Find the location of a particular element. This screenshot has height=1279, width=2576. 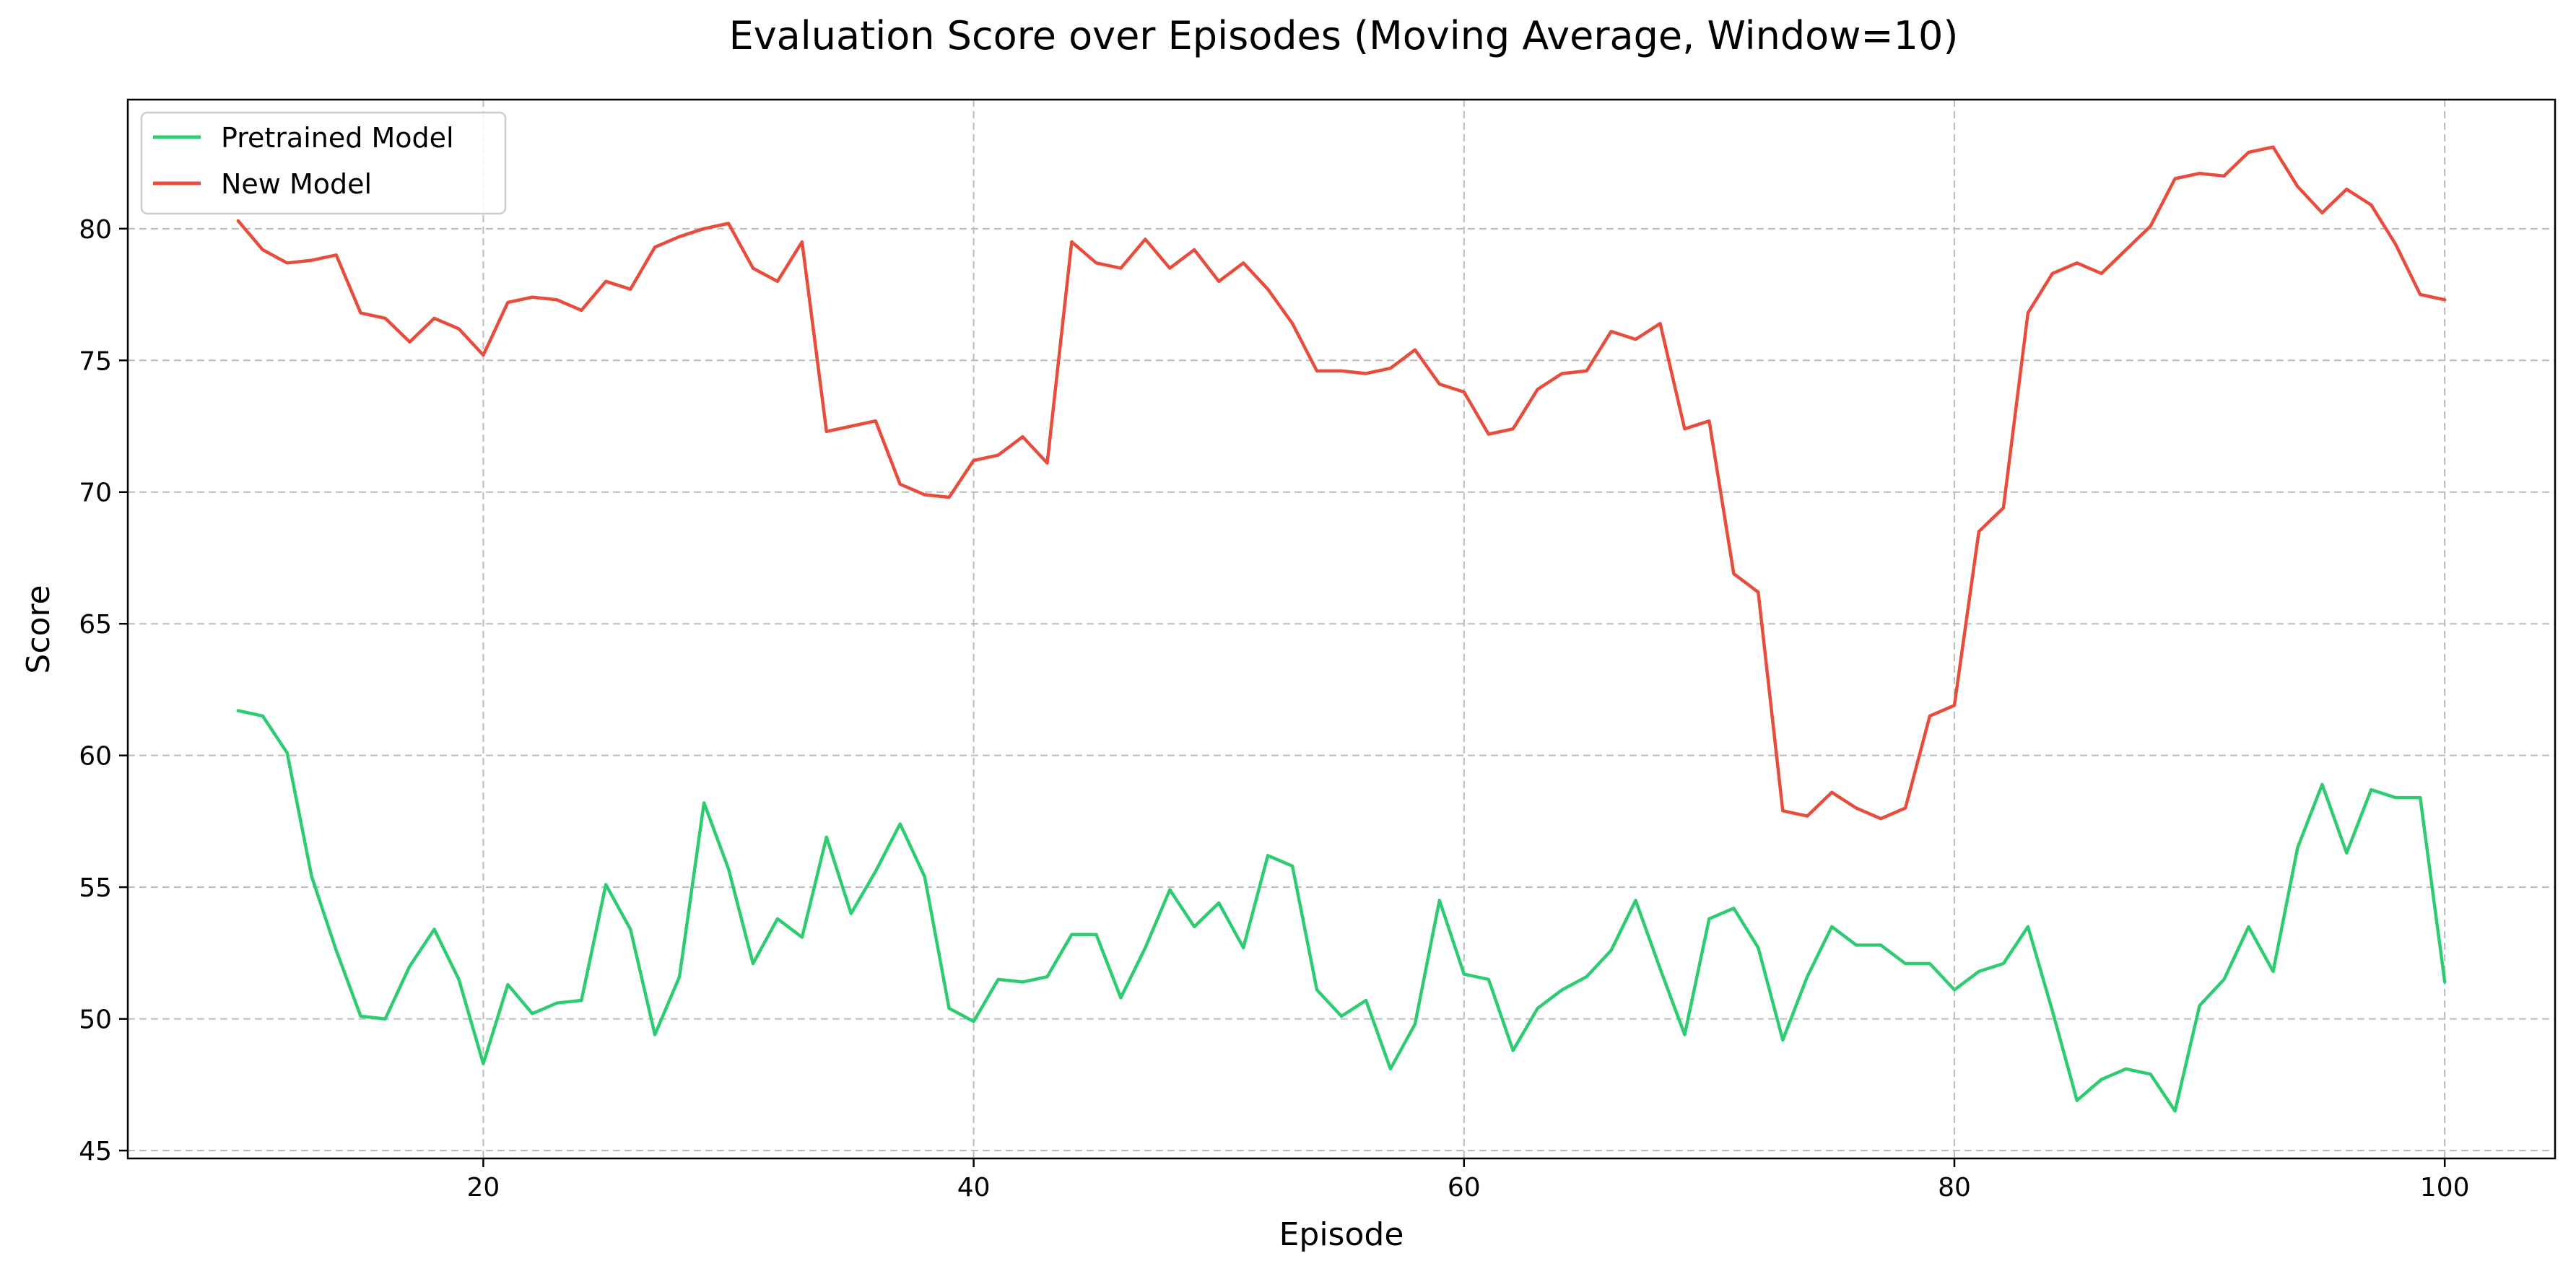

y-axis-label: Score is located at coordinates (38, 629).